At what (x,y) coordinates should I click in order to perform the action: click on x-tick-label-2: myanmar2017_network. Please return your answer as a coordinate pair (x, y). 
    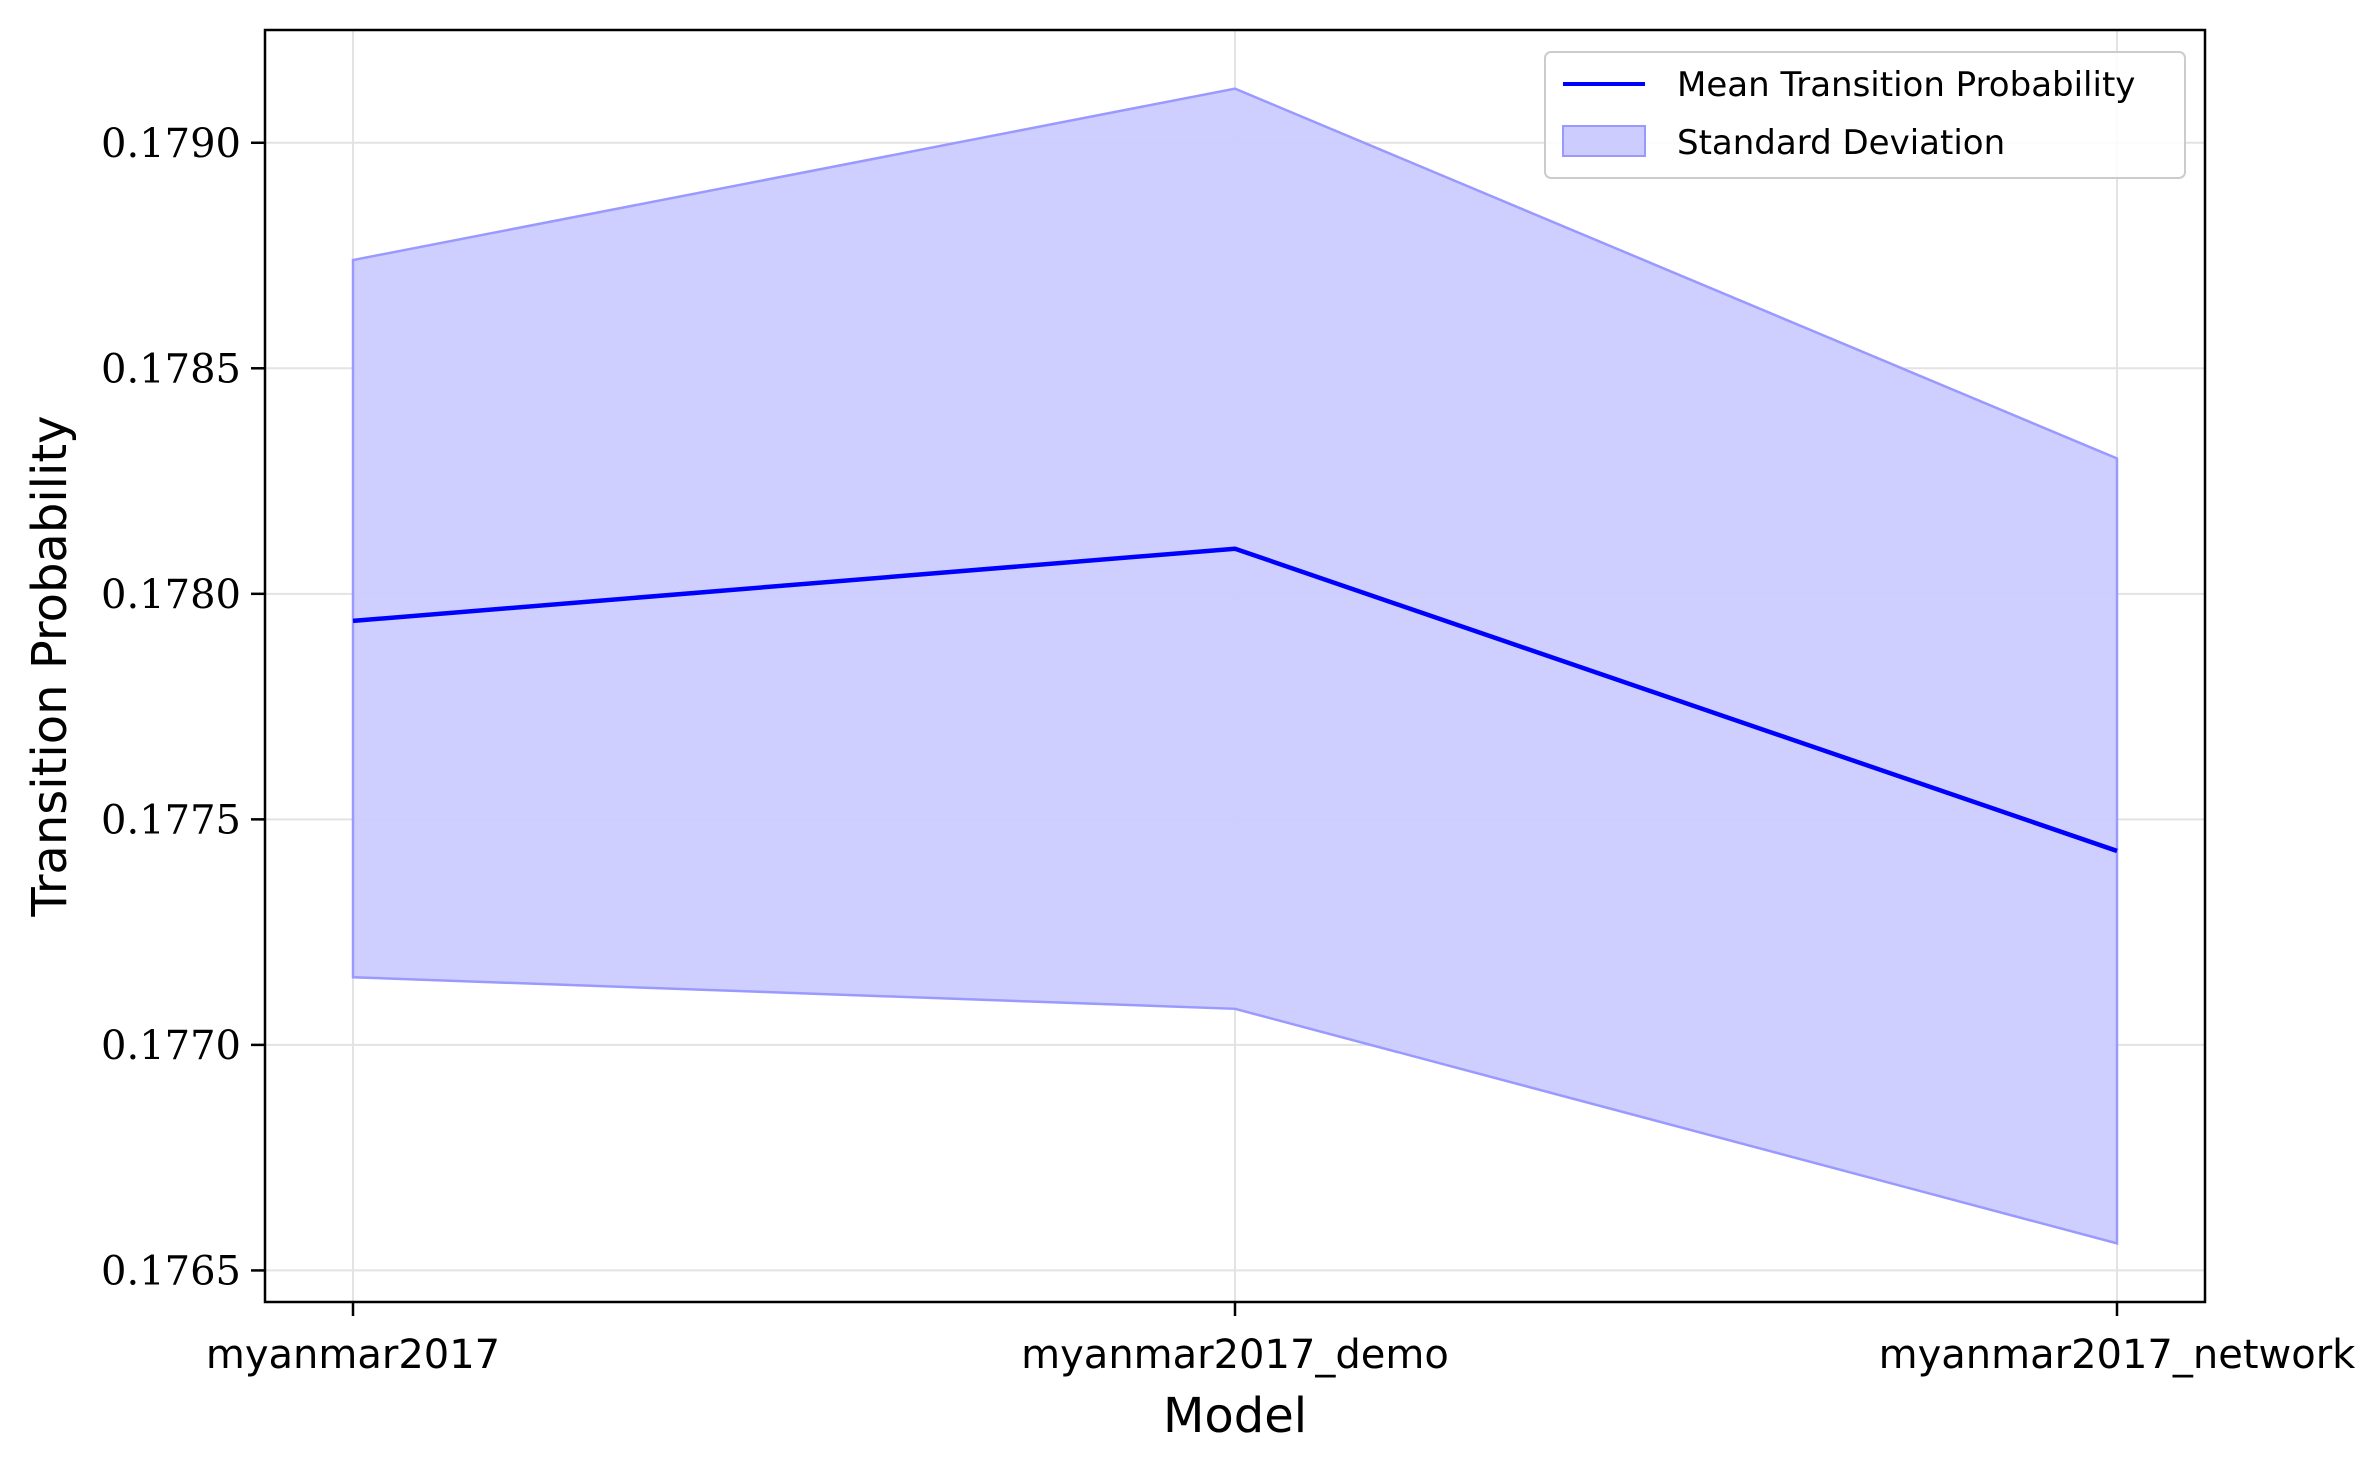
    Looking at the image, I should click on (2117, 1355).